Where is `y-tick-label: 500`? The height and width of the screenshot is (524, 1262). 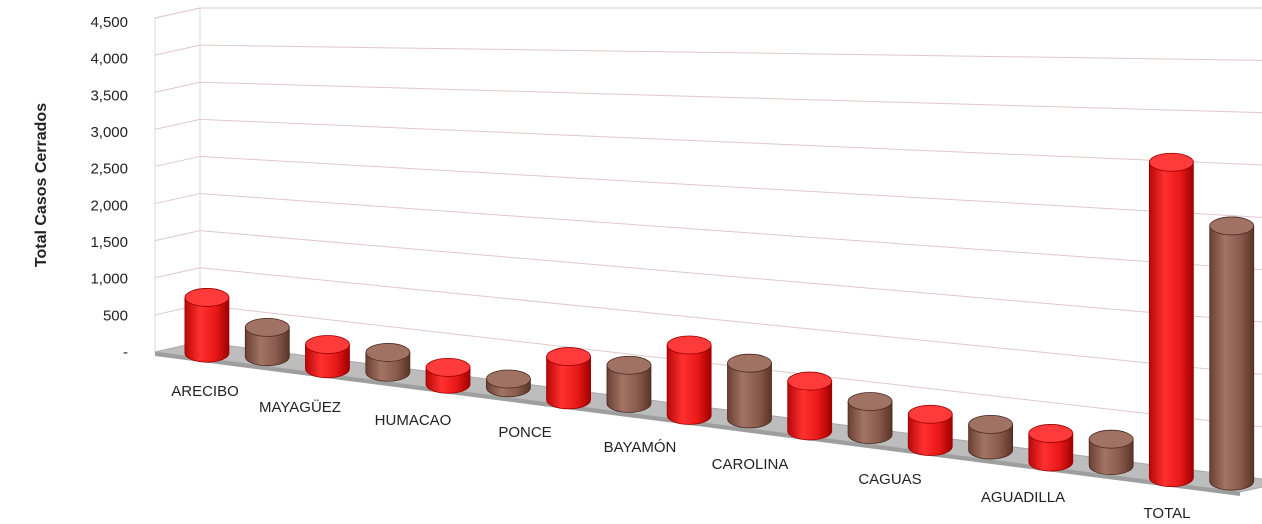 y-tick-label: 500 is located at coordinates (115, 315).